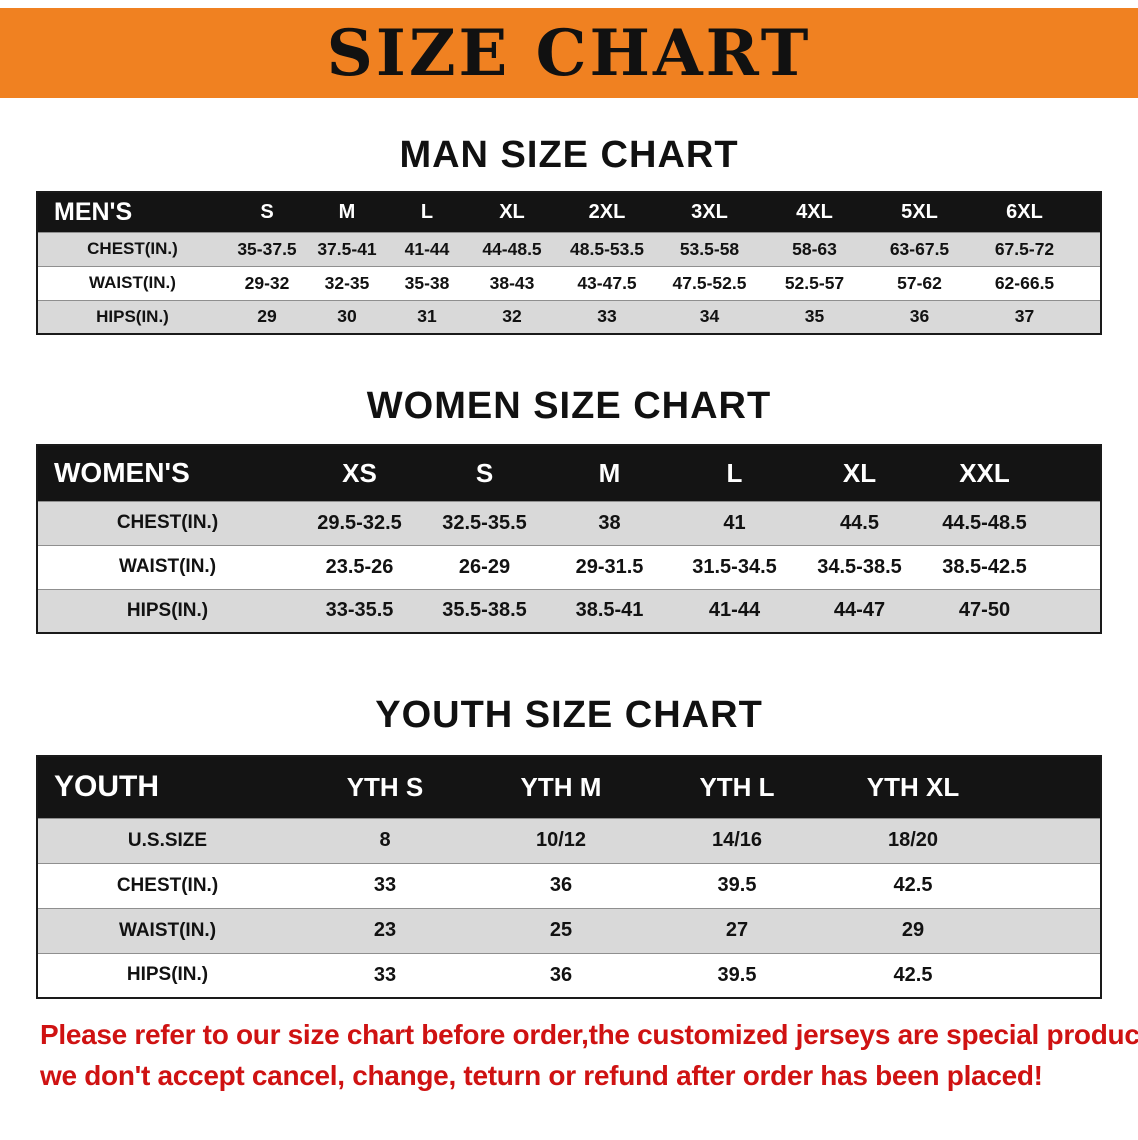 This screenshot has width=1138, height=1140. What do you see at coordinates (484, 566) in the screenshot?
I see `size-value-cell: 26-29` at bounding box center [484, 566].